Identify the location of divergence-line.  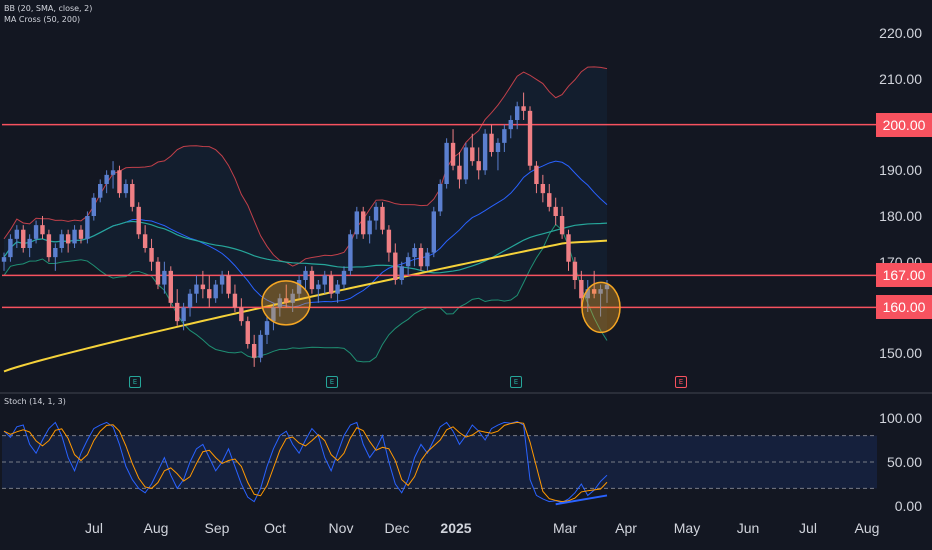
(581, 500).